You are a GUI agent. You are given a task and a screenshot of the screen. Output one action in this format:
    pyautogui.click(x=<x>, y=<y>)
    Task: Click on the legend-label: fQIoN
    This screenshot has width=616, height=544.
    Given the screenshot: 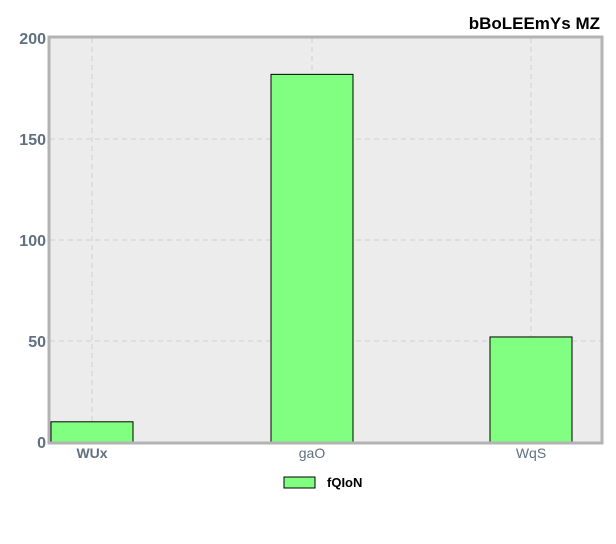 What is the action you would take?
    pyautogui.click(x=344, y=482)
    